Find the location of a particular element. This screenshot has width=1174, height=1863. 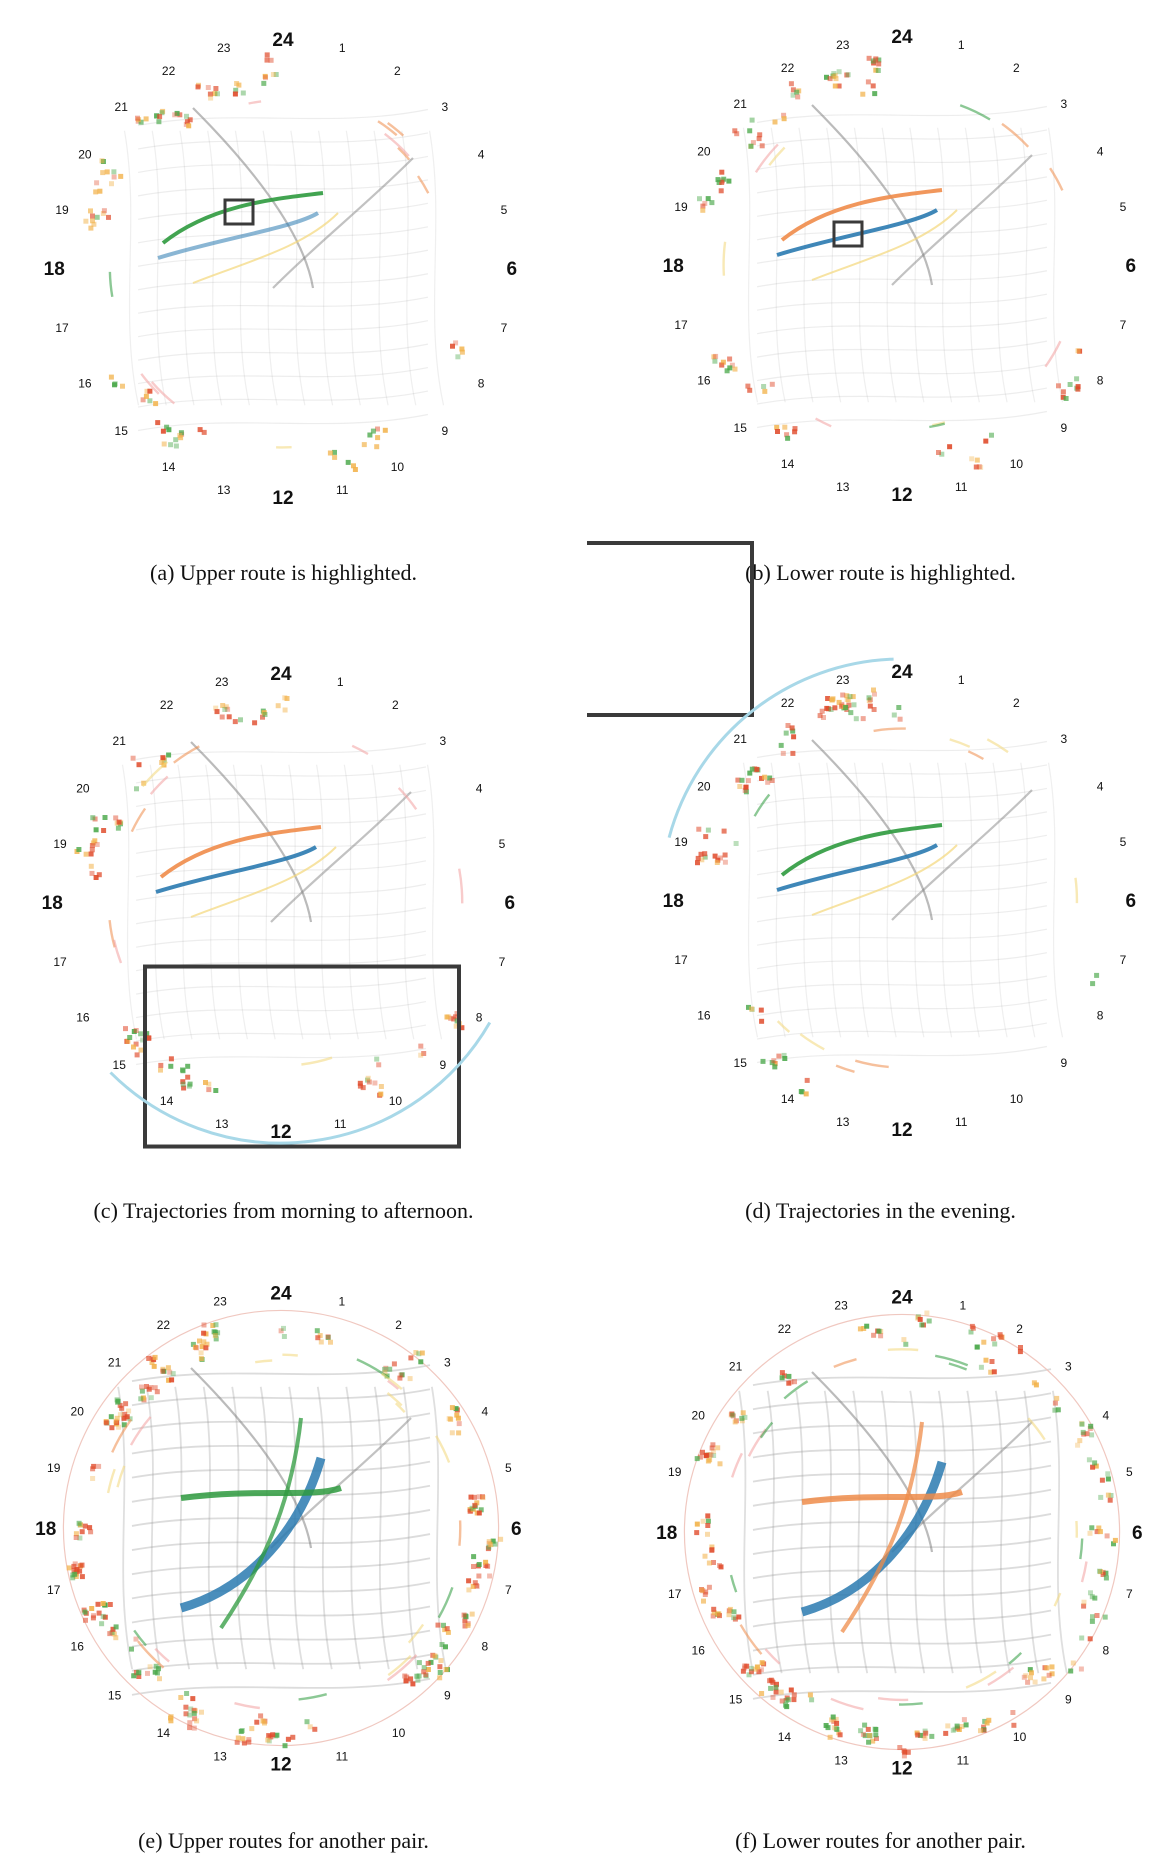

hour-label-10: 10 is located at coordinates (399, 1733).